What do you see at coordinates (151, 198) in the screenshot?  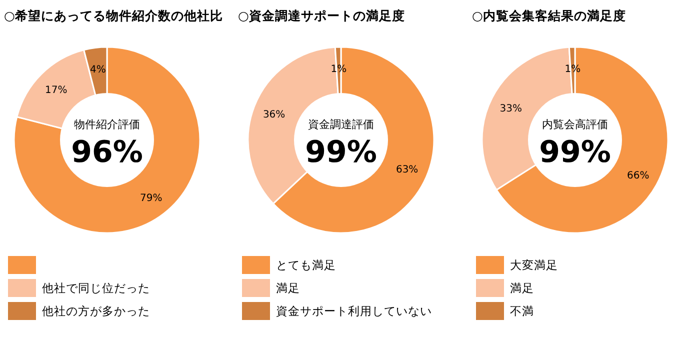 I see `data-label: 79%` at bounding box center [151, 198].